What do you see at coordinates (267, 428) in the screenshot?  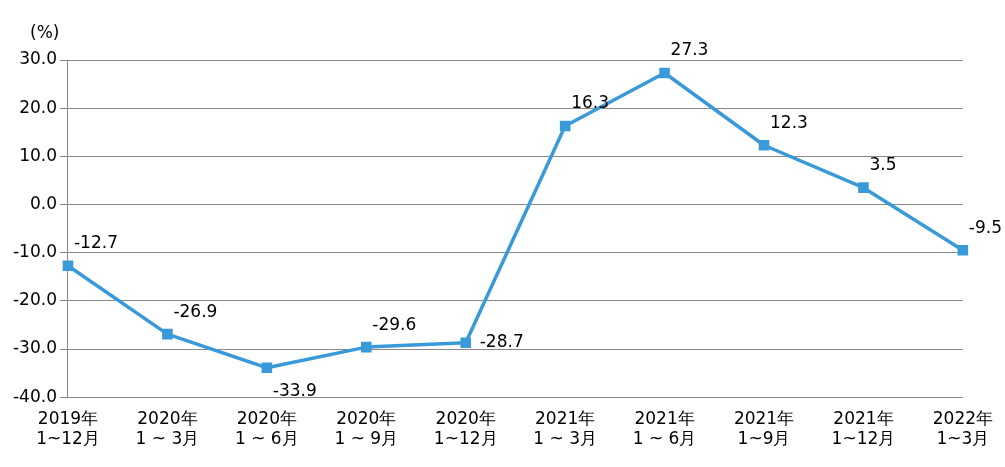 I see `x-tick-label: 2020年 1 ~ 6月` at bounding box center [267, 428].